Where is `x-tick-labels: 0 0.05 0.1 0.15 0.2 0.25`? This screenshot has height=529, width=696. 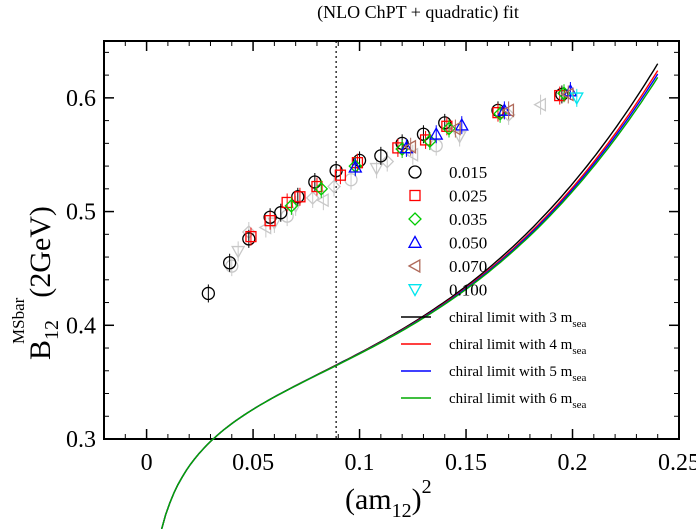 x-tick-labels: 0 0.05 0.1 0.15 0.2 0.25 is located at coordinates (418, 463).